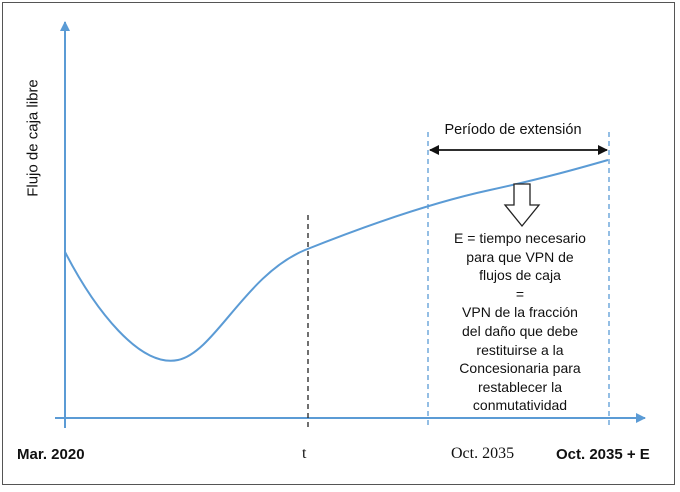  I want to click on annotation-line: del daño que debe, so click(520, 330).